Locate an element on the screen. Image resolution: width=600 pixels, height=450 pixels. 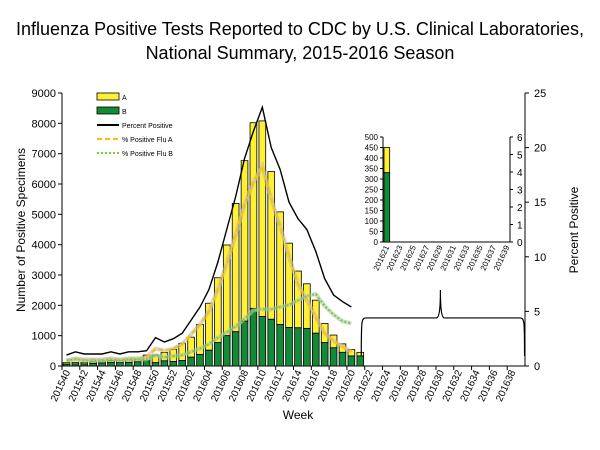
y-right-tick-label: 20 is located at coordinates (540, 149).